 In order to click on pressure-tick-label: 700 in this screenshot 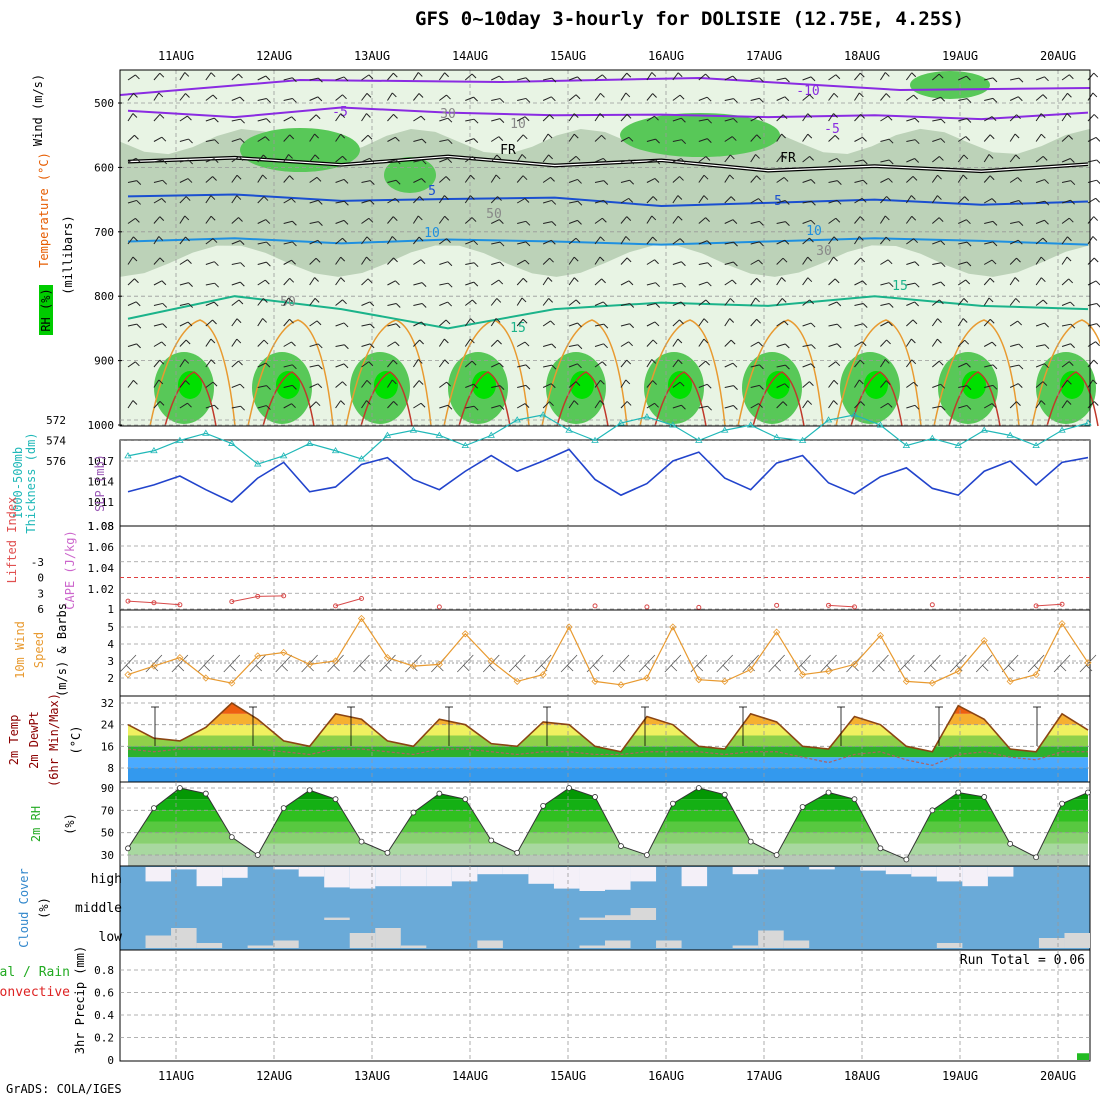, I will do `click(104, 232)`.